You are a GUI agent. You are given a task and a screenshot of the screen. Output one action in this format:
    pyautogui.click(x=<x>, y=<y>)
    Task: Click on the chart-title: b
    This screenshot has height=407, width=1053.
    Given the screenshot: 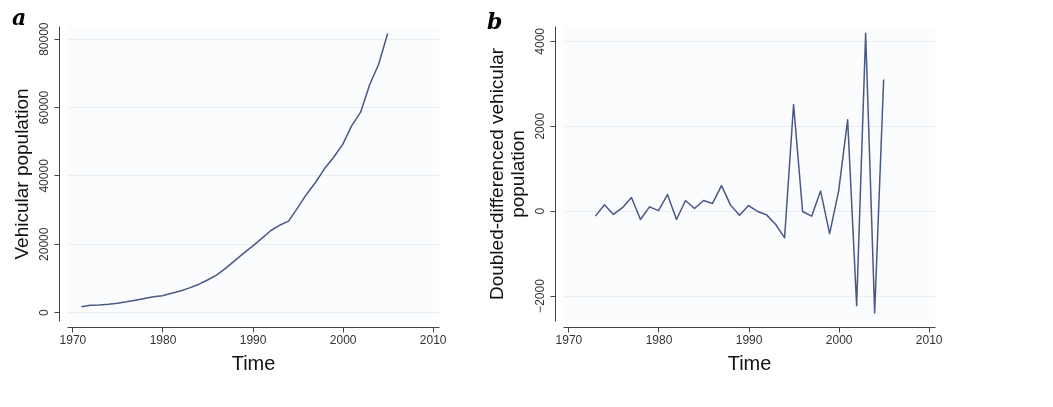 What is the action you would take?
    pyautogui.click(x=495, y=21)
    